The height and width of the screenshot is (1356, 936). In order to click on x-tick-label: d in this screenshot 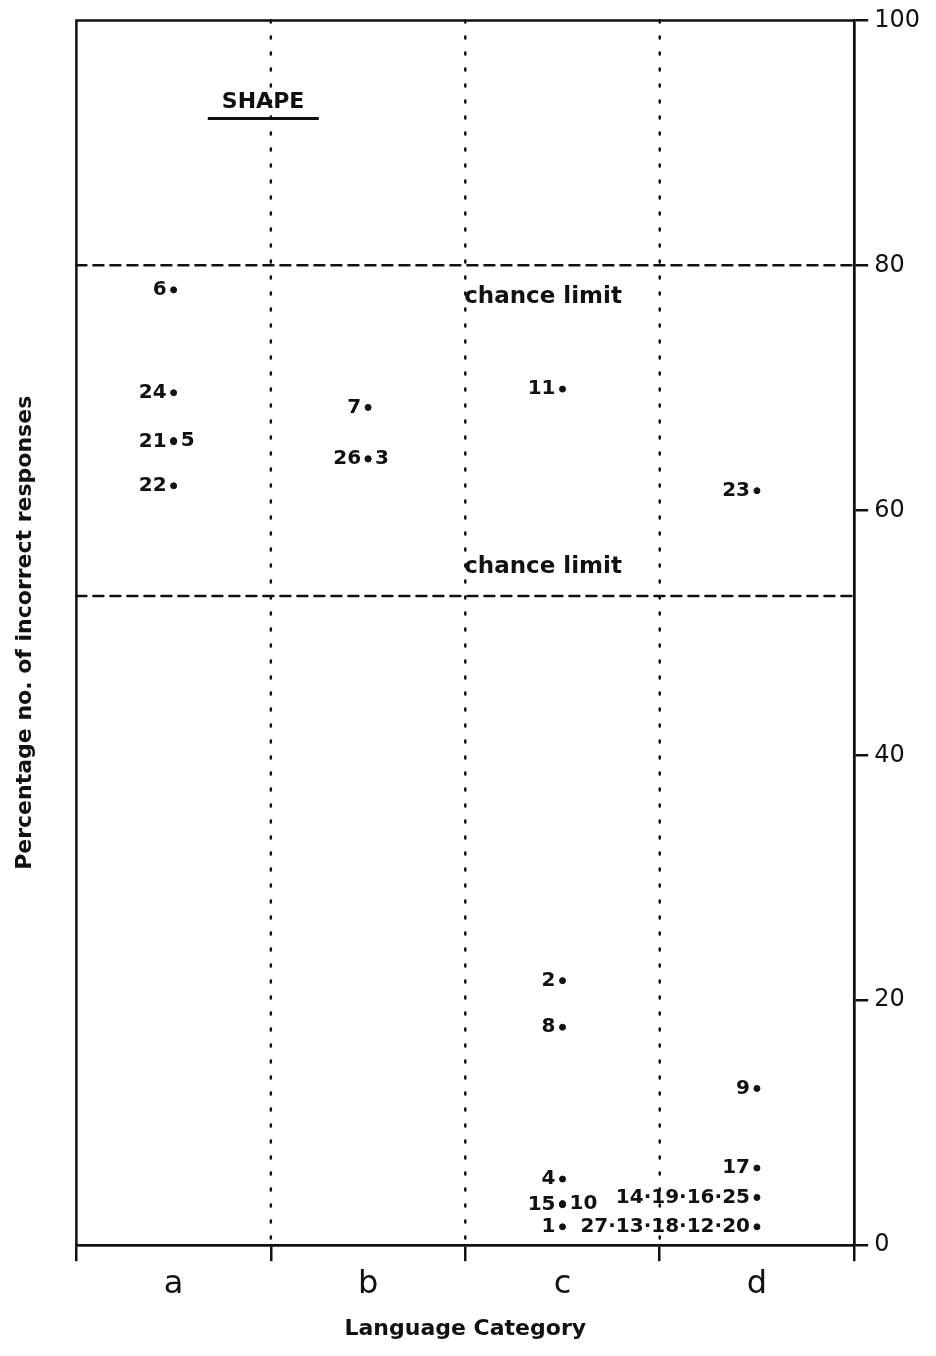, I will do `click(757, 1281)`.